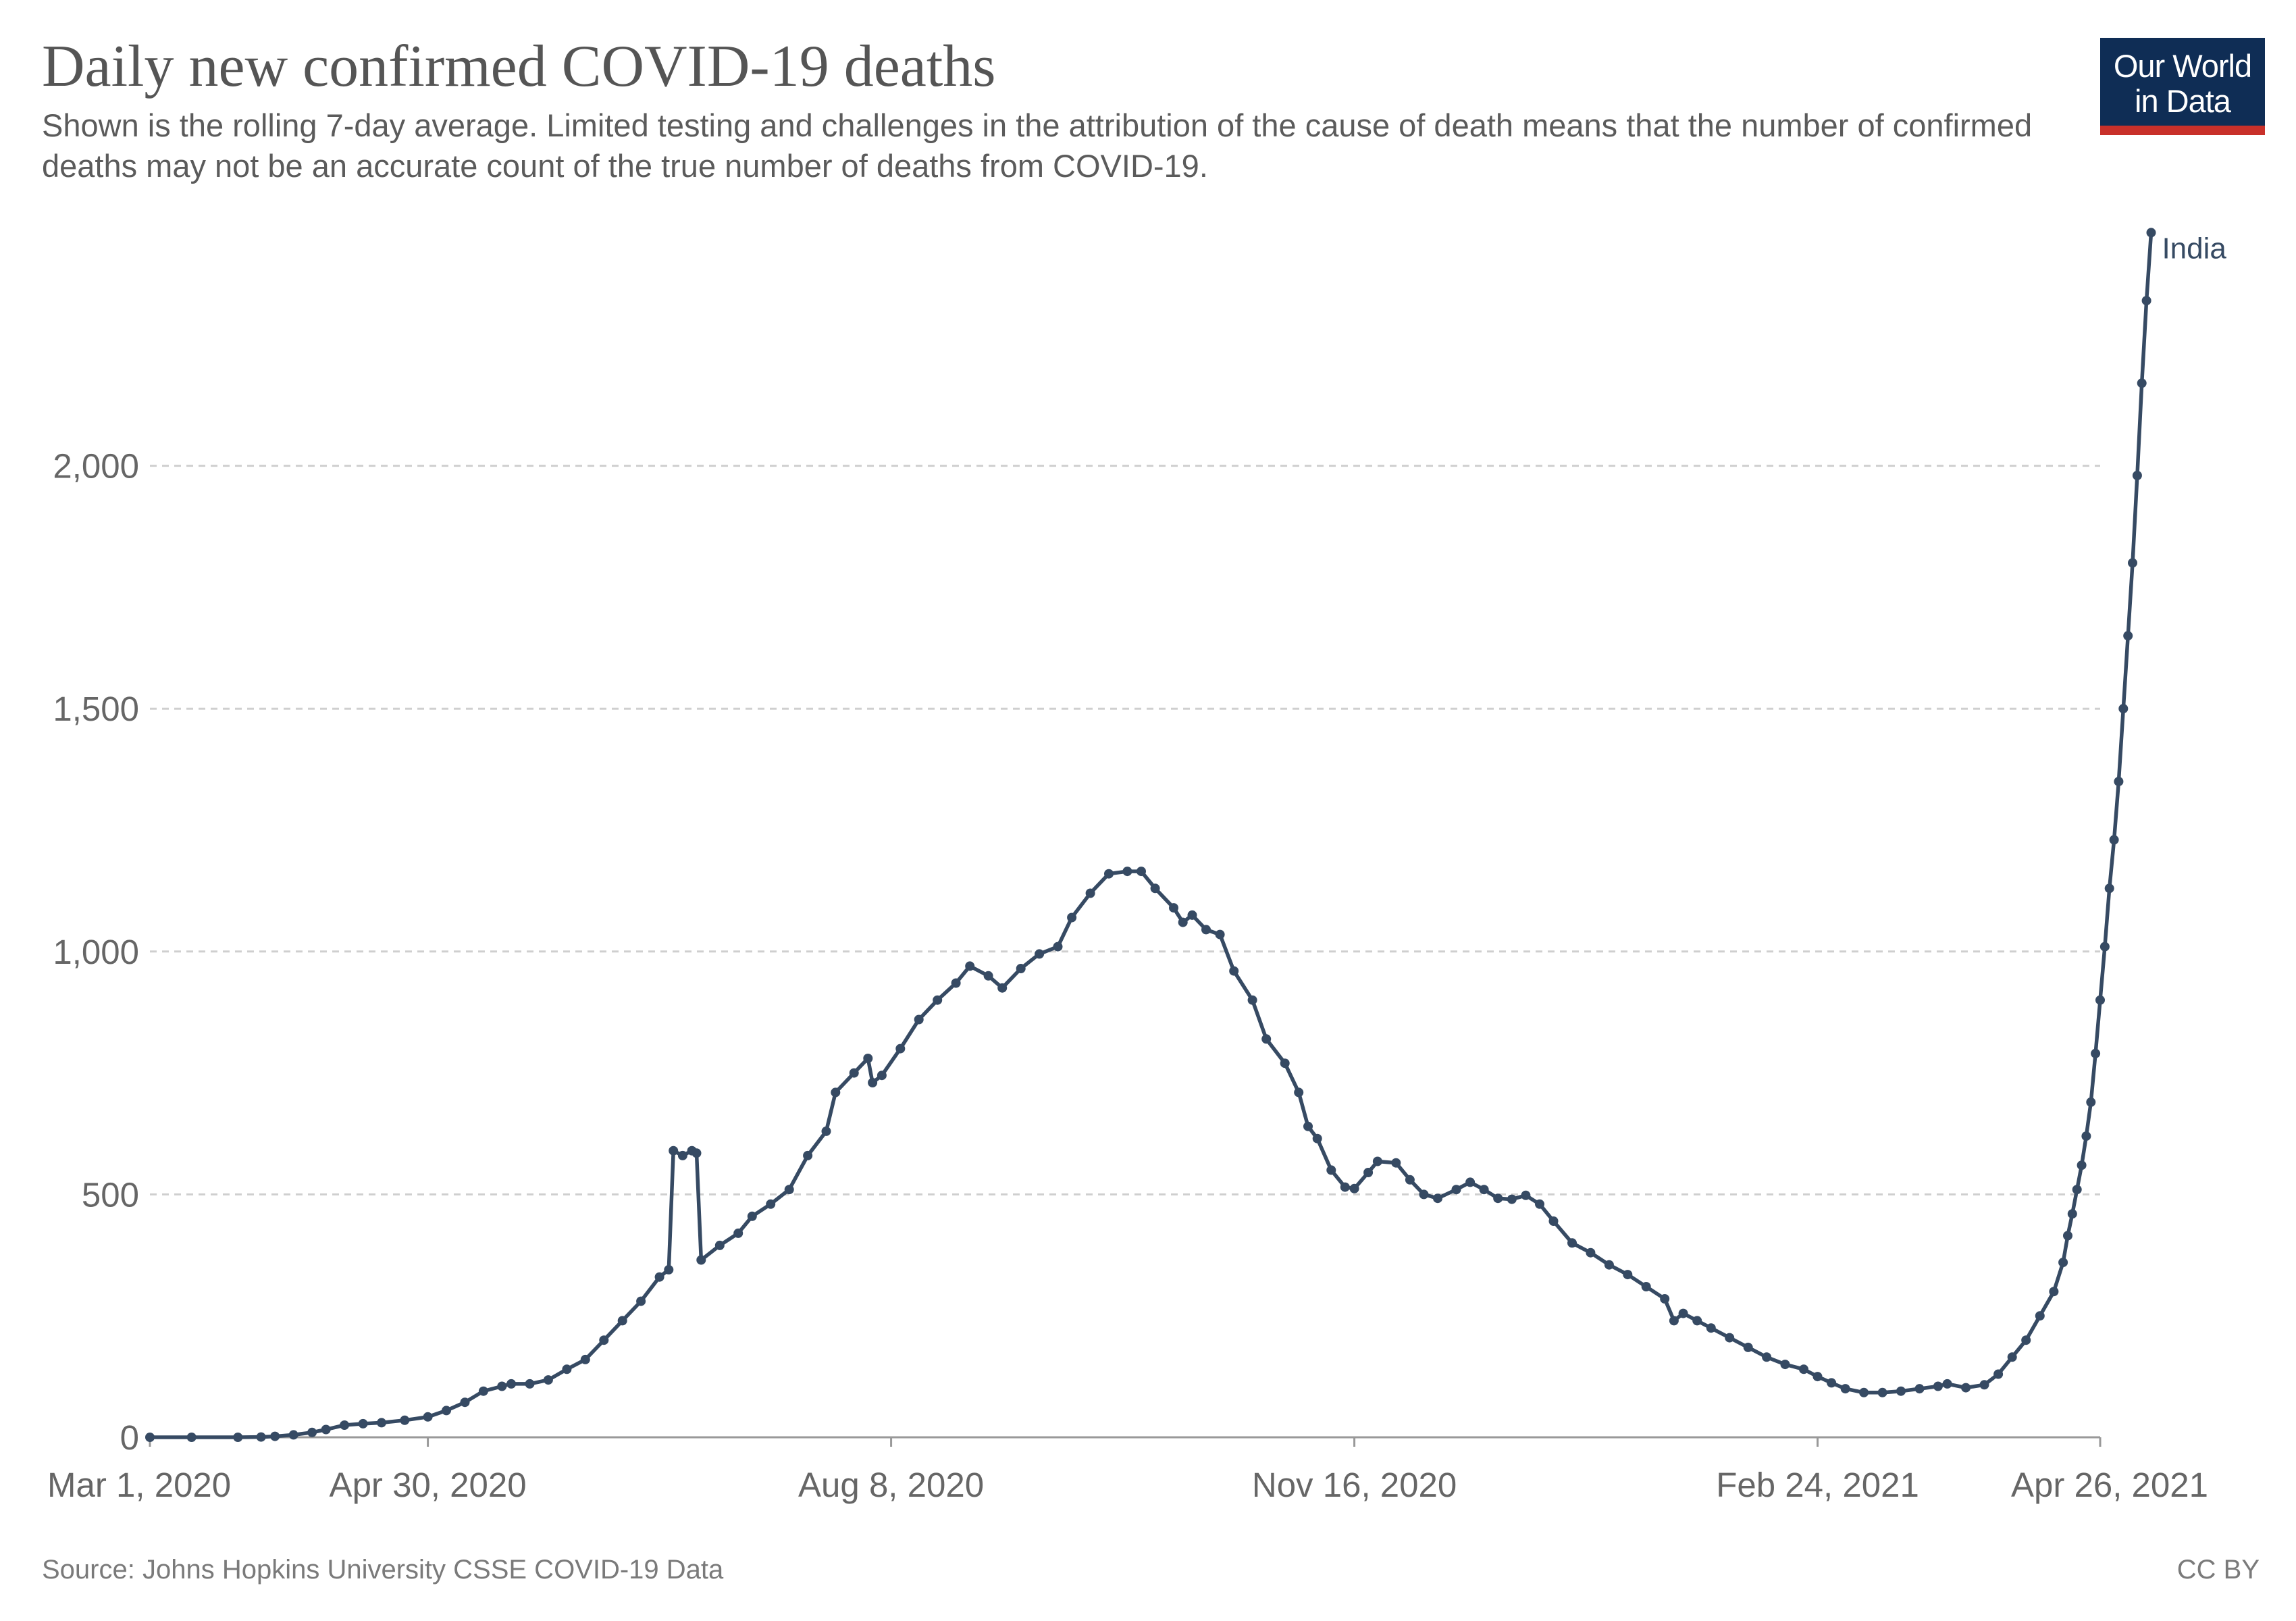  I want to click on x-tick-label-4: Feb 24, 2021, so click(1818, 1485).